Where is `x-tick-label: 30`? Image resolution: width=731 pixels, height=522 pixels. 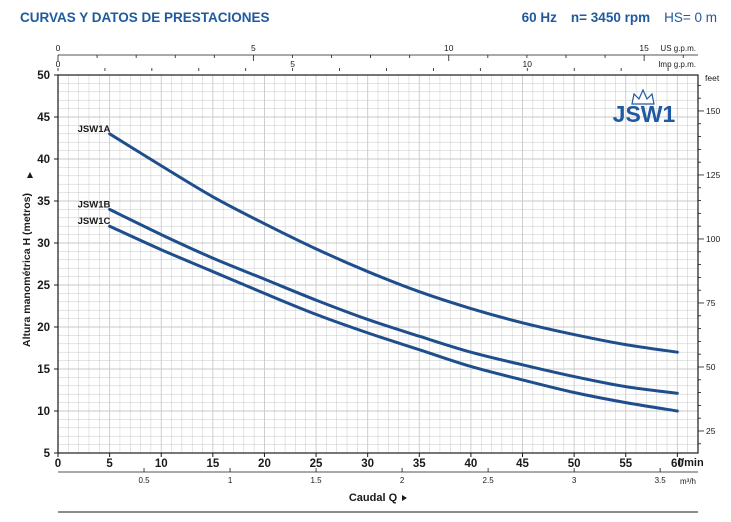
x-tick-label: 30 is located at coordinates (367, 464).